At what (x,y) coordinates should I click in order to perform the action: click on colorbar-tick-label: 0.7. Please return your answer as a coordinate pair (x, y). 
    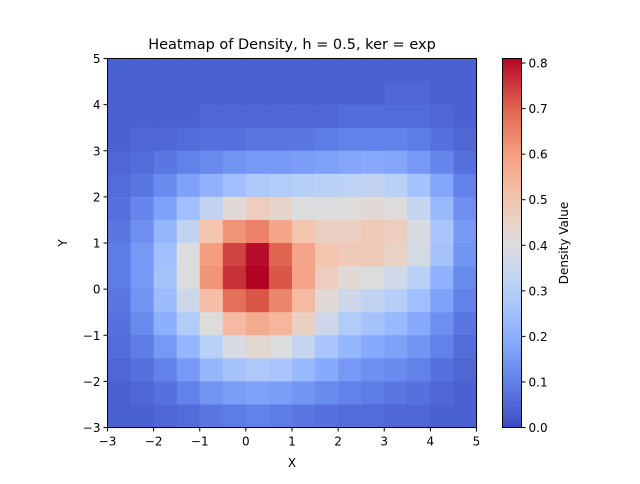
    Looking at the image, I should click on (538, 109).